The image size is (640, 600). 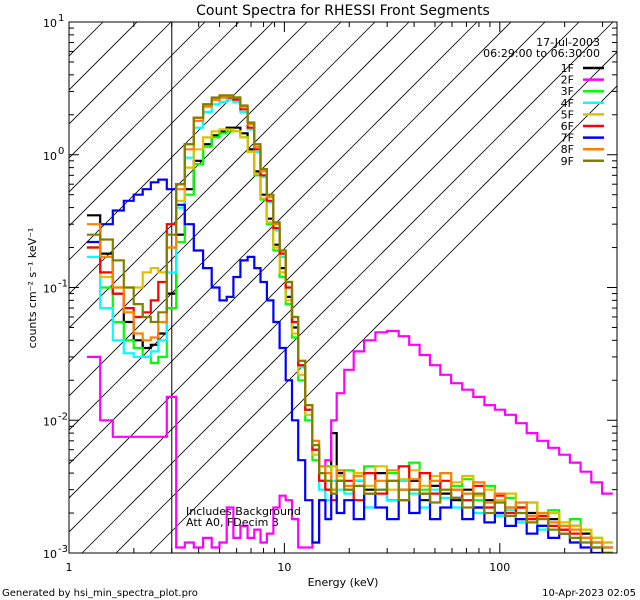 What do you see at coordinates (284, 567) in the screenshot?
I see `x-tick-label: 10` at bounding box center [284, 567].